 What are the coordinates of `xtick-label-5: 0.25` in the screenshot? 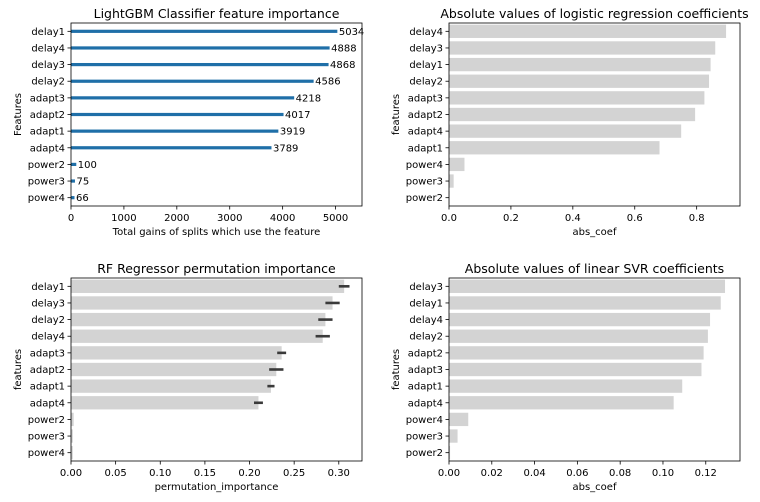 It's located at (294, 473).